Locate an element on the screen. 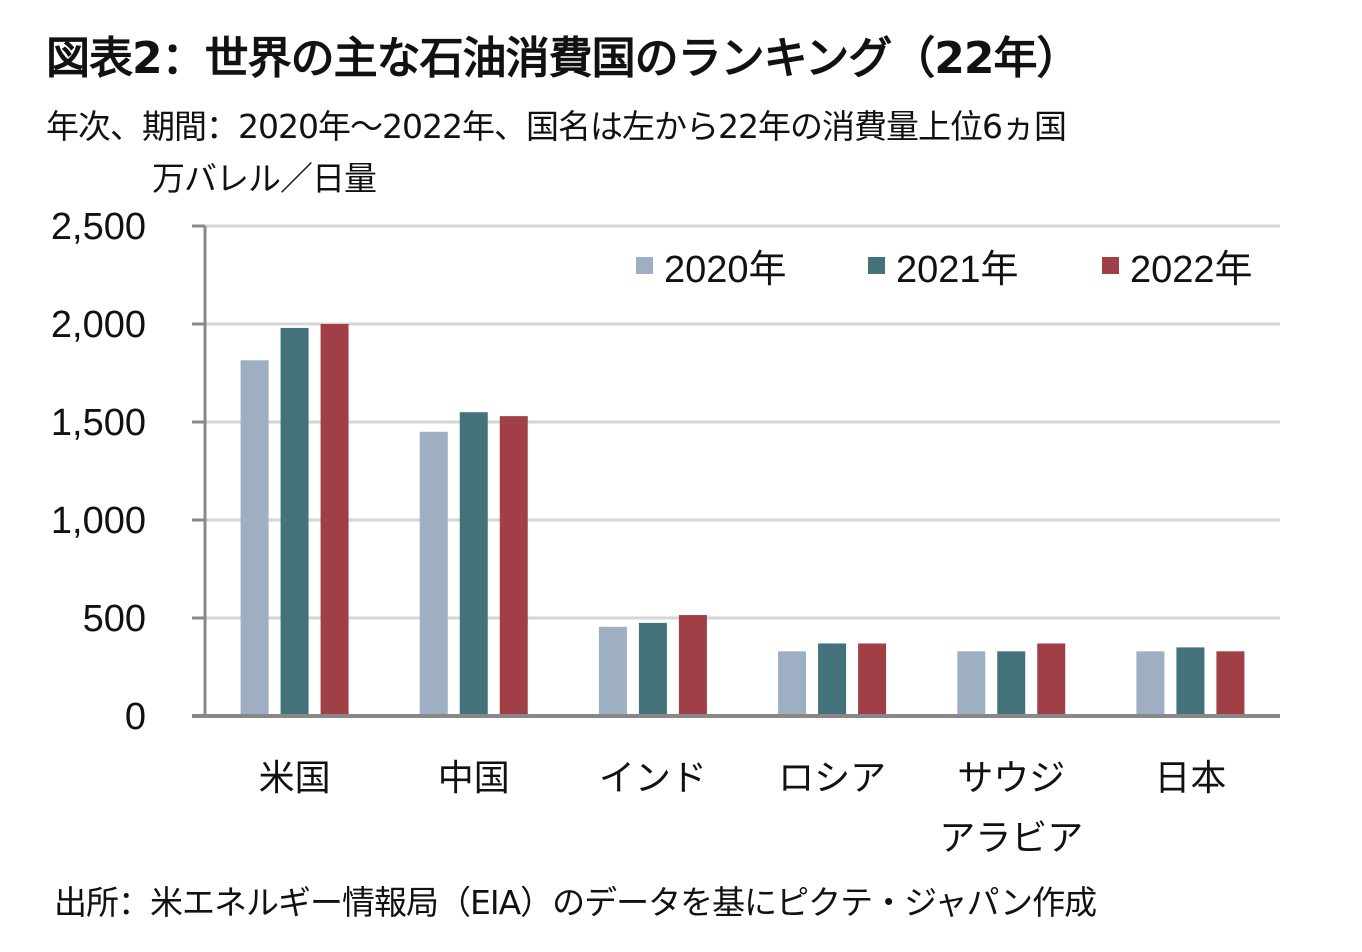 This screenshot has width=1362, height=952. x-category-label: アラビア is located at coordinates (1011, 838).